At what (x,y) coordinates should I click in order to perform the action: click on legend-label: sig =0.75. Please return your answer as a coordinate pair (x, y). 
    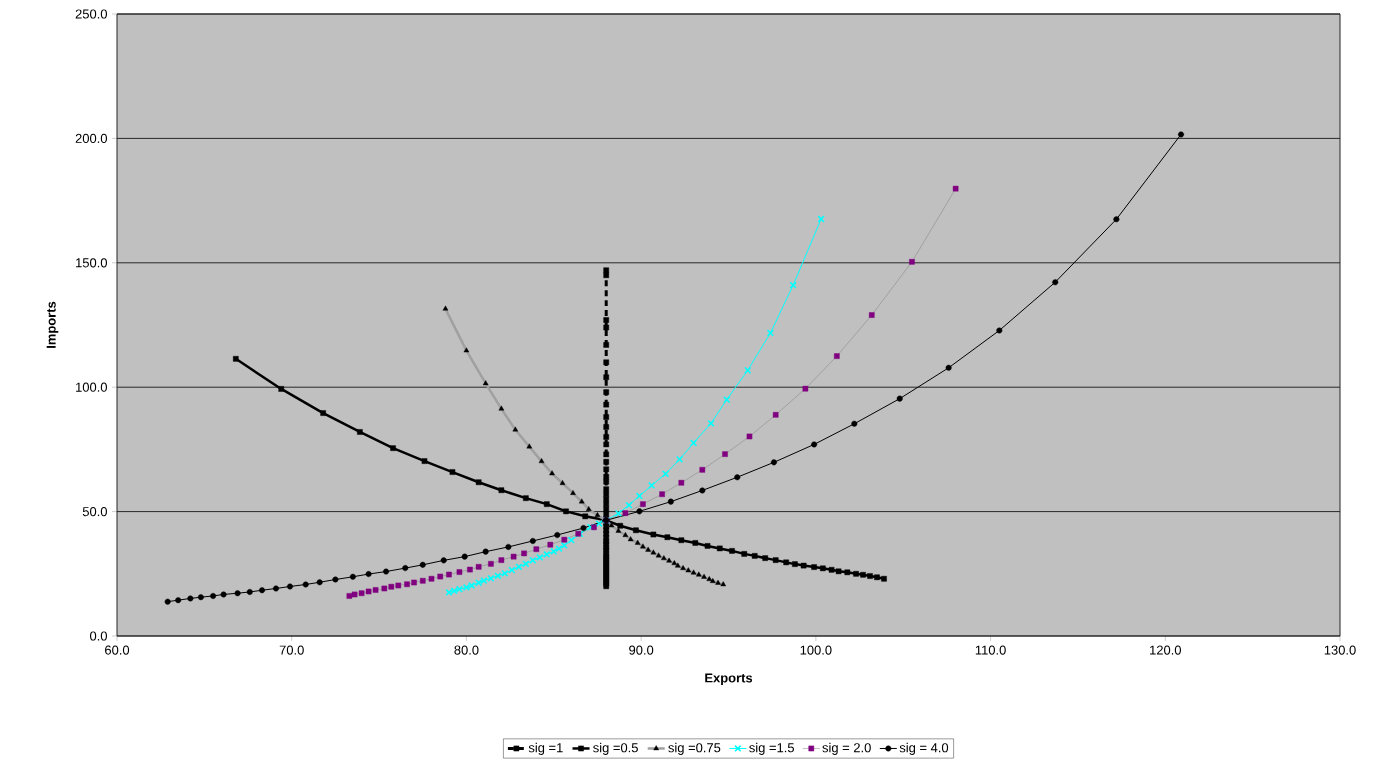
    Looking at the image, I should click on (694, 748).